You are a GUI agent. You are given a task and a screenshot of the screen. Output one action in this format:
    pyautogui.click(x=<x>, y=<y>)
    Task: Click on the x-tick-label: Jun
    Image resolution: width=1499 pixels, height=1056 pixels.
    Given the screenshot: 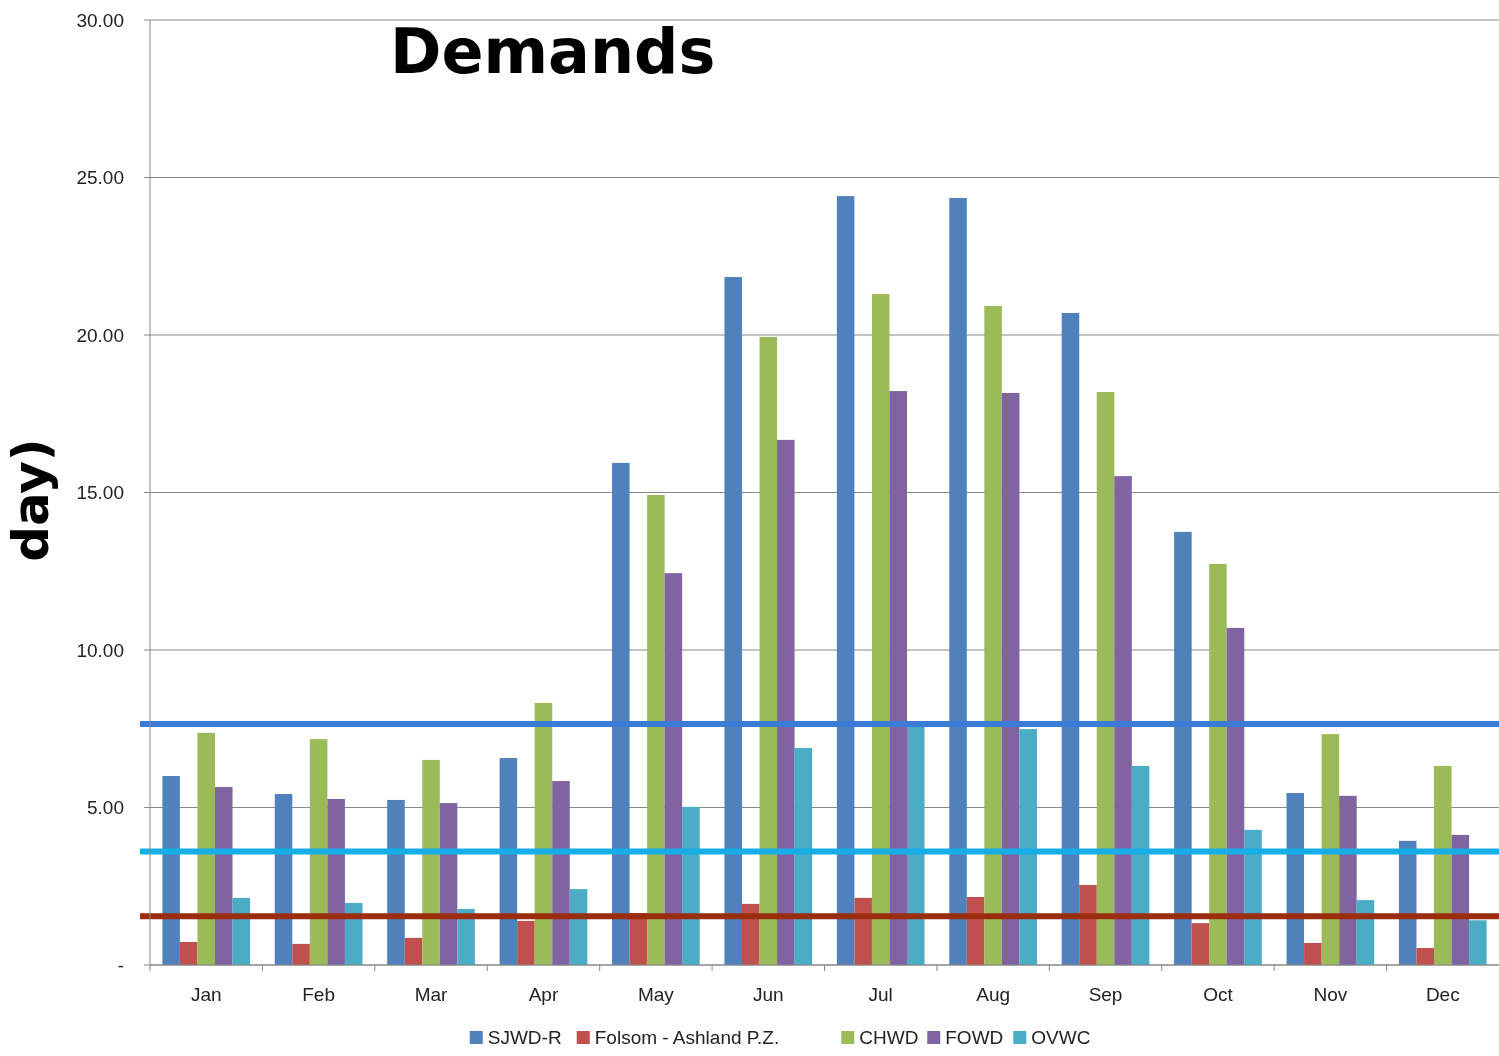 What is the action you would take?
    pyautogui.click(x=768, y=994)
    